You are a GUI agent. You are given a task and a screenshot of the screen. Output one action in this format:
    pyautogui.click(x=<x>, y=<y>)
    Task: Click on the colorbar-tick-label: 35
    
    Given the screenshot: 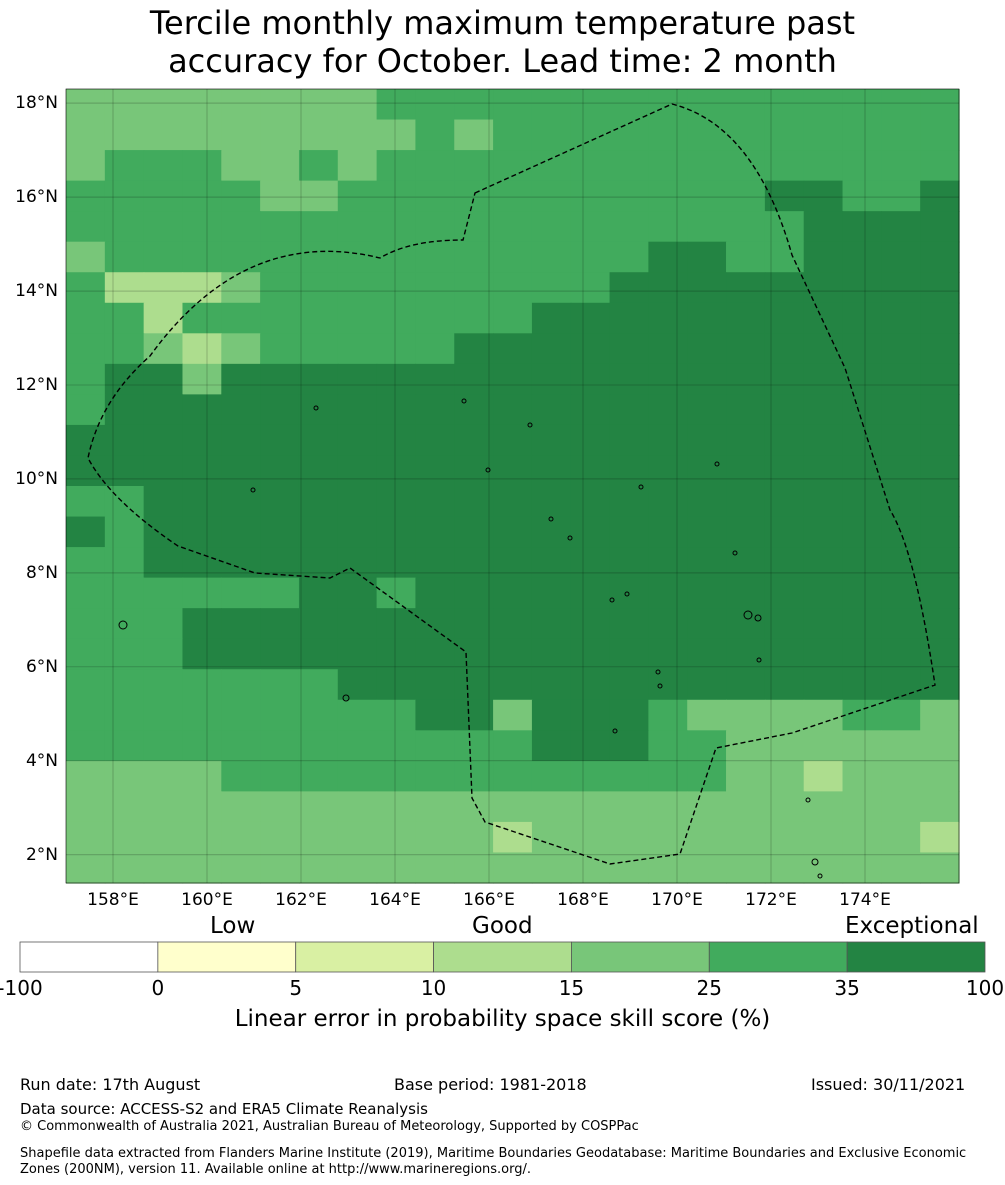 What is the action you would take?
    pyautogui.click(x=847, y=988)
    